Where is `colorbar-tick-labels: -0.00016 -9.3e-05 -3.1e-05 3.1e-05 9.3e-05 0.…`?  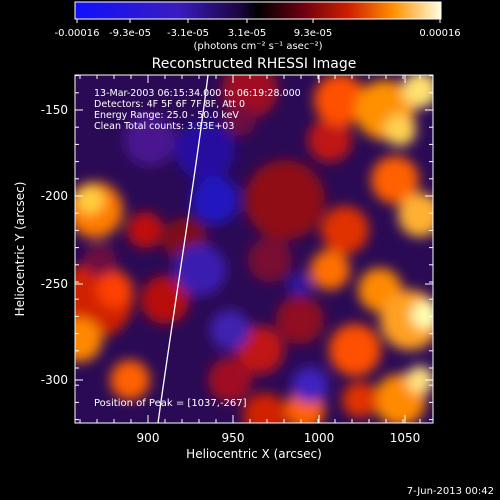
colorbar-tick-labels: -0.00016 -9.3e-05 -3.1e-05 3.1e-05 9.3e-05 0.… is located at coordinates (258, 33).